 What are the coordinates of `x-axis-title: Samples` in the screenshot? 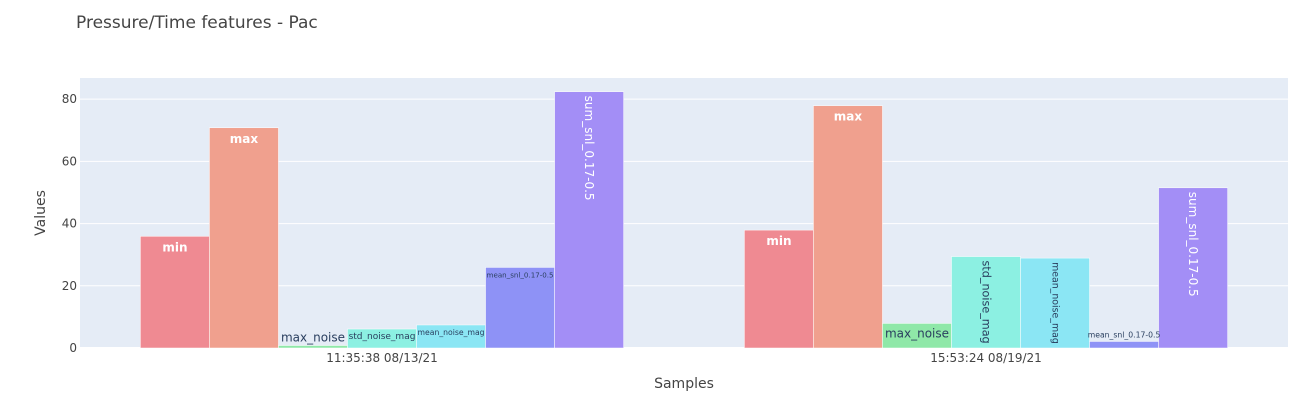 It's located at (684, 384).